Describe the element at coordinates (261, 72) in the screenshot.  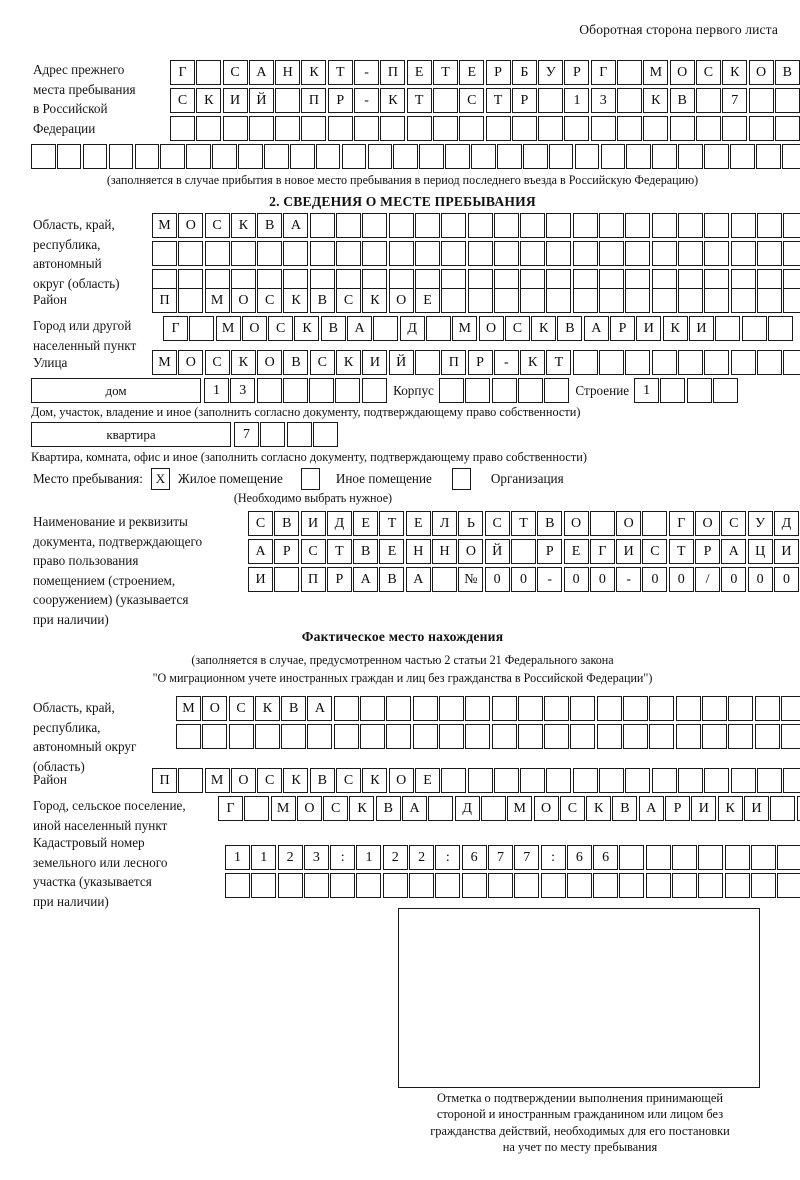
I see `char-cell: А` at that location.